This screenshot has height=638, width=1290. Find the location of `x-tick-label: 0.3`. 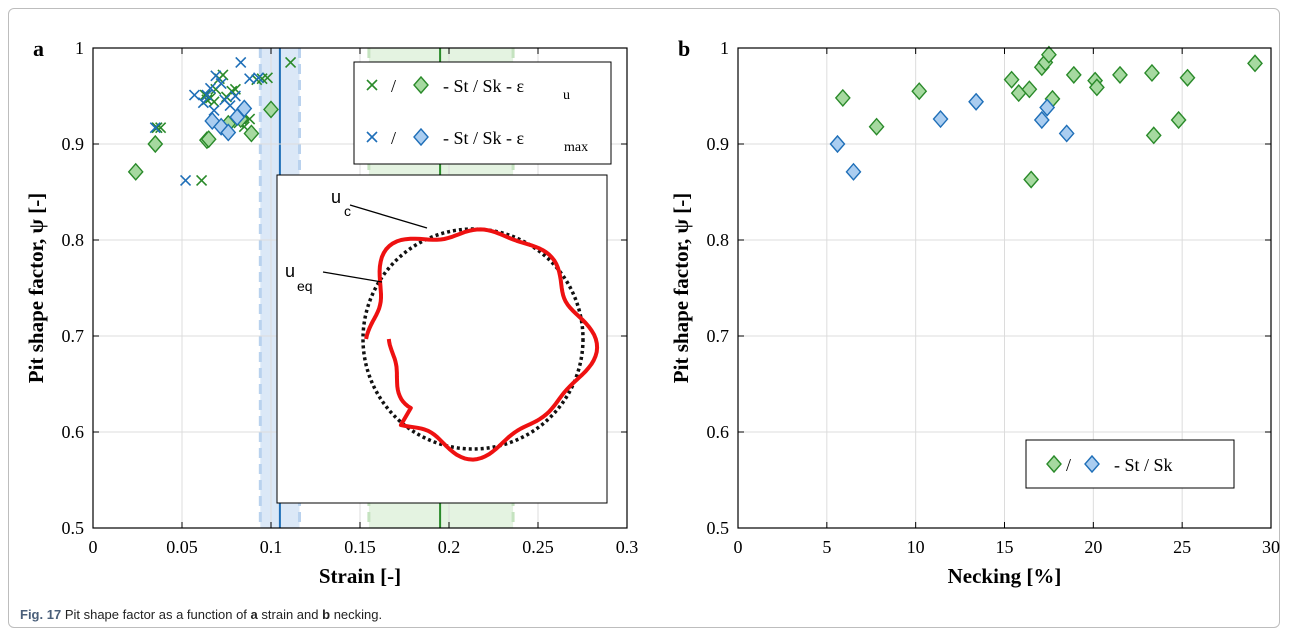

x-tick-label: 0.3 is located at coordinates (627, 547).